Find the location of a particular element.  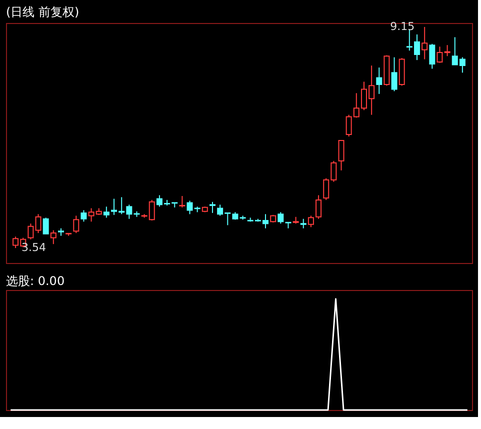

annotation: 9.15 is located at coordinates (402, 26).